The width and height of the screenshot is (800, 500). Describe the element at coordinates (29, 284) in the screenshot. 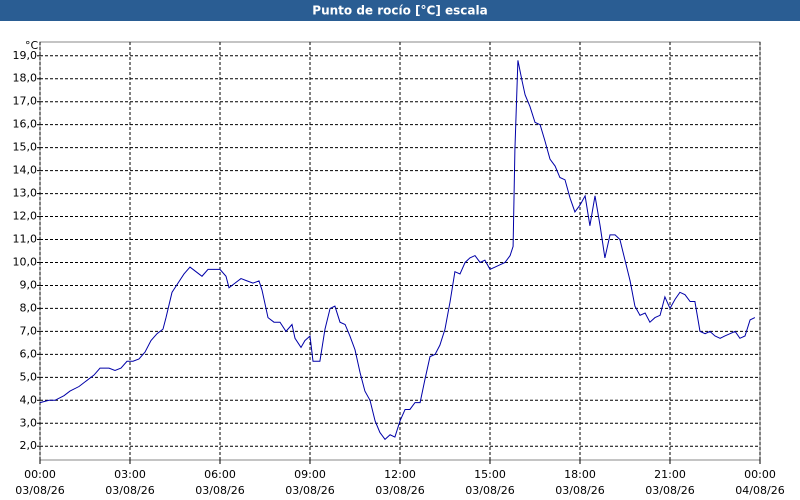

I see `y-tick-label: 9,0` at that location.